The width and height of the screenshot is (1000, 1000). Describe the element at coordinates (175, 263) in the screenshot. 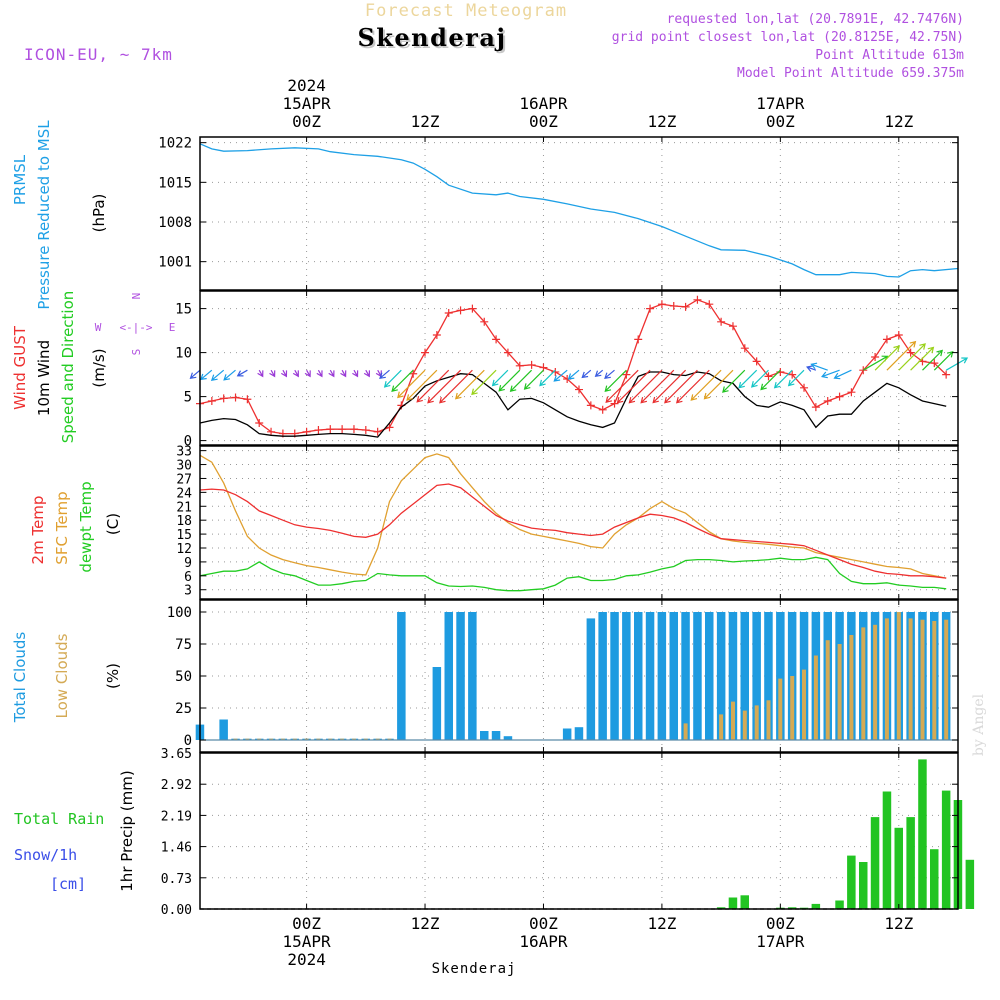

I see `y-tick-label: 1001` at that location.